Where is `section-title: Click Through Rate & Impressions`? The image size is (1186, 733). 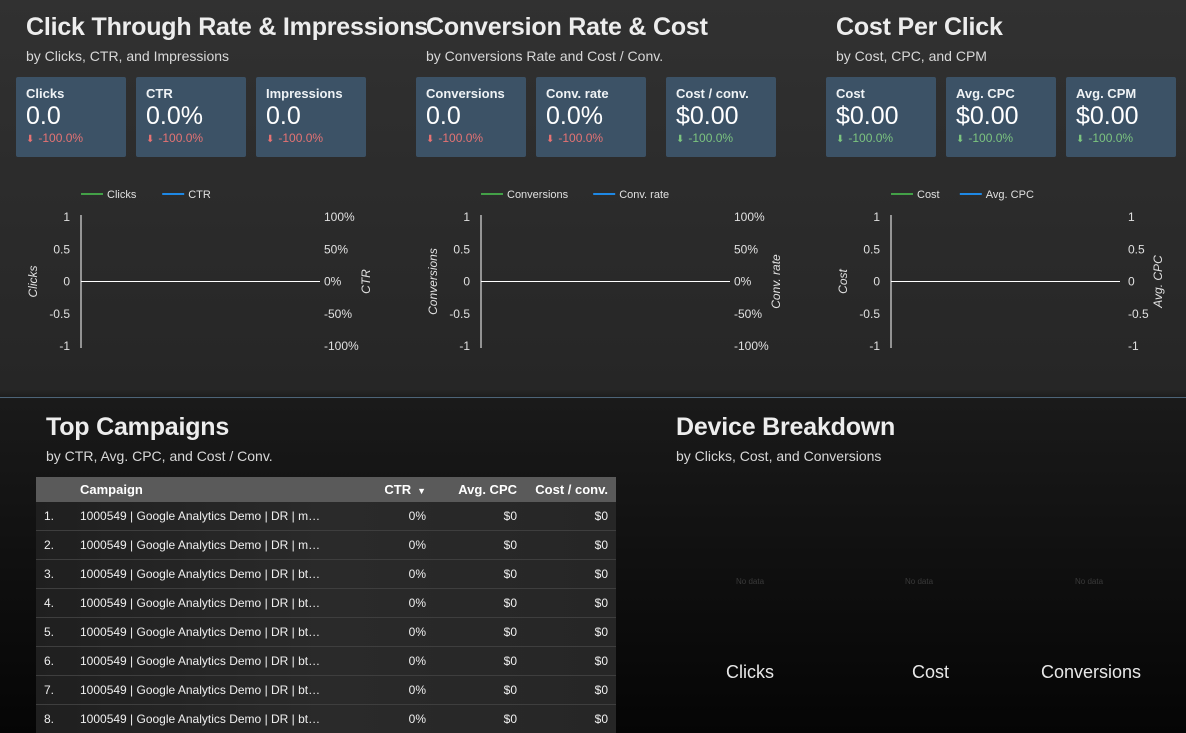 section-title: Click Through Rate & Impressions is located at coordinates (227, 27).